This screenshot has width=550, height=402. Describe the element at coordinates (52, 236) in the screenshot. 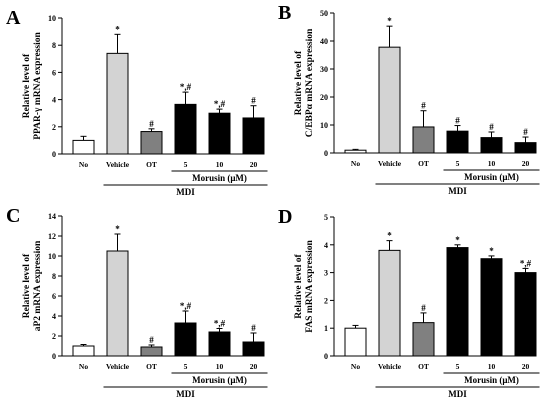

I see `y-tick-label: 12` at that location.